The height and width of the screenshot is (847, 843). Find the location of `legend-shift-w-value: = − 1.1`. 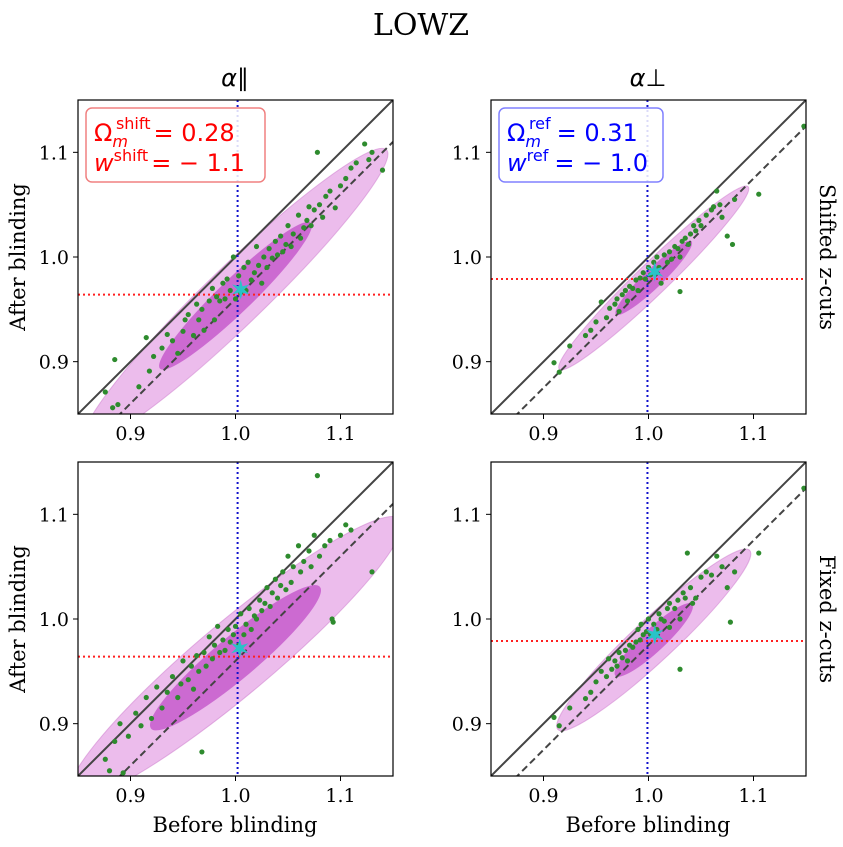

legend-shift-w-value: = − 1.1 is located at coordinates (198, 163).